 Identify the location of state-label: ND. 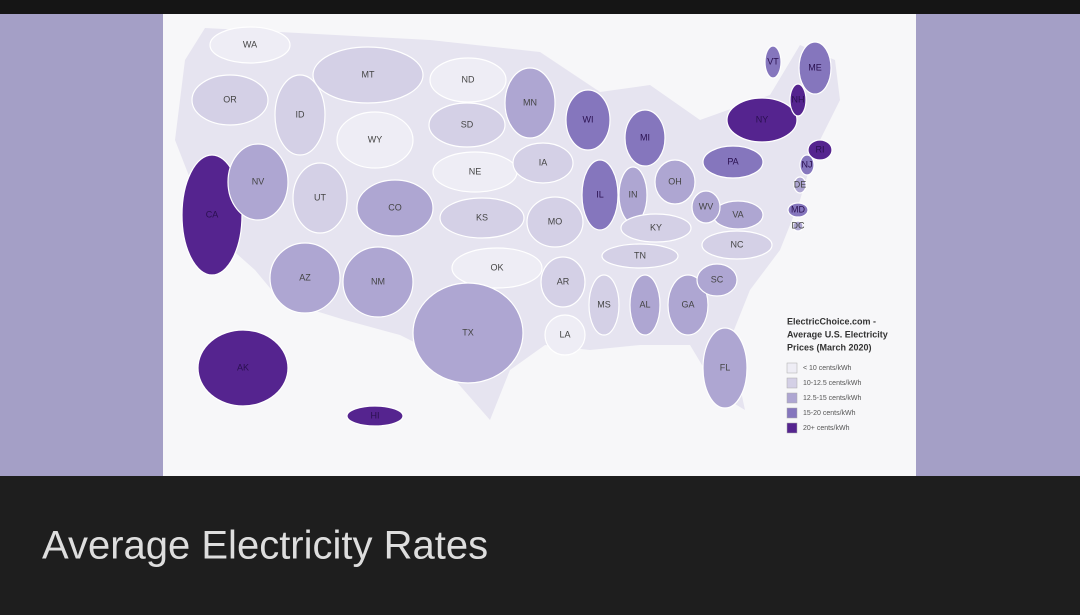
(468, 79).